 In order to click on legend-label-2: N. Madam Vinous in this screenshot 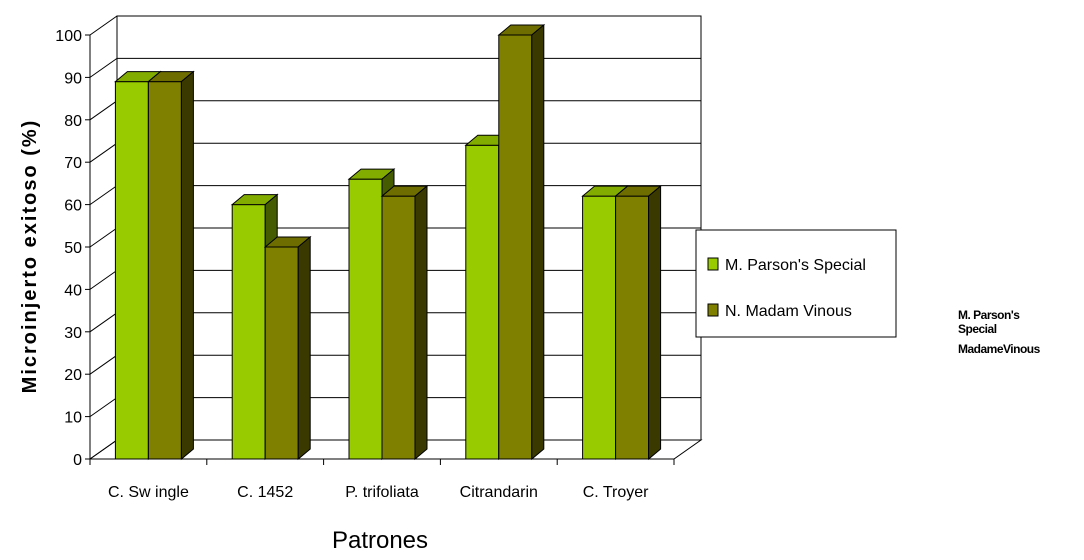, I will do `click(788, 311)`.